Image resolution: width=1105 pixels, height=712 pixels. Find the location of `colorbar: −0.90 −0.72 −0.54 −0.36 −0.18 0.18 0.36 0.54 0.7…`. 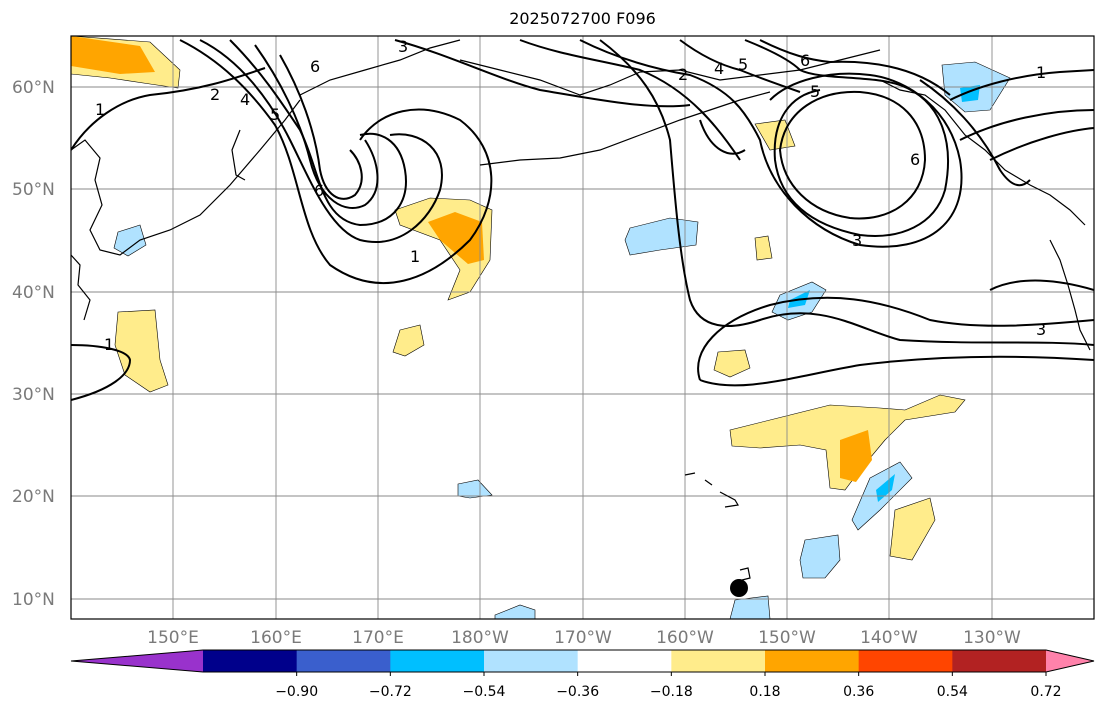

colorbar: −0.90 −0.72 −0.54 −0.36 −0.18 0.18 0.36 0.54 0.7… is located at coordinates (582, 674).